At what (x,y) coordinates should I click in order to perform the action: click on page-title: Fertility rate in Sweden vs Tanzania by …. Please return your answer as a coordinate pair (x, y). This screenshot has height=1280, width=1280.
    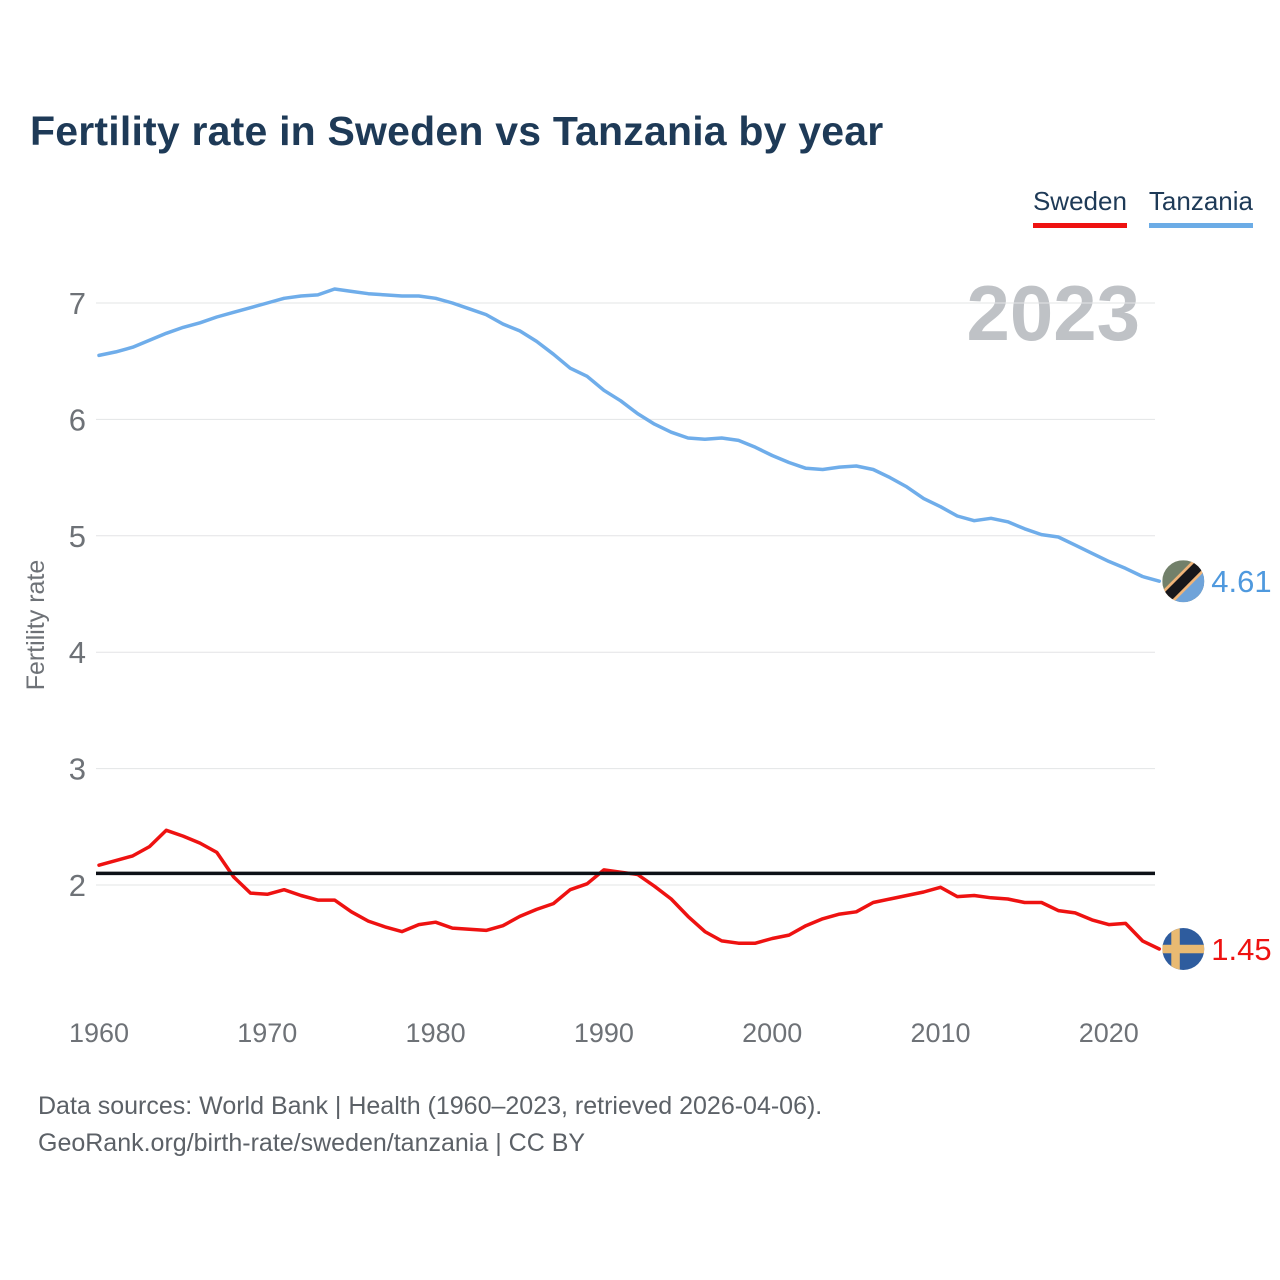
    Looking at the image, I should click on (457, 131).